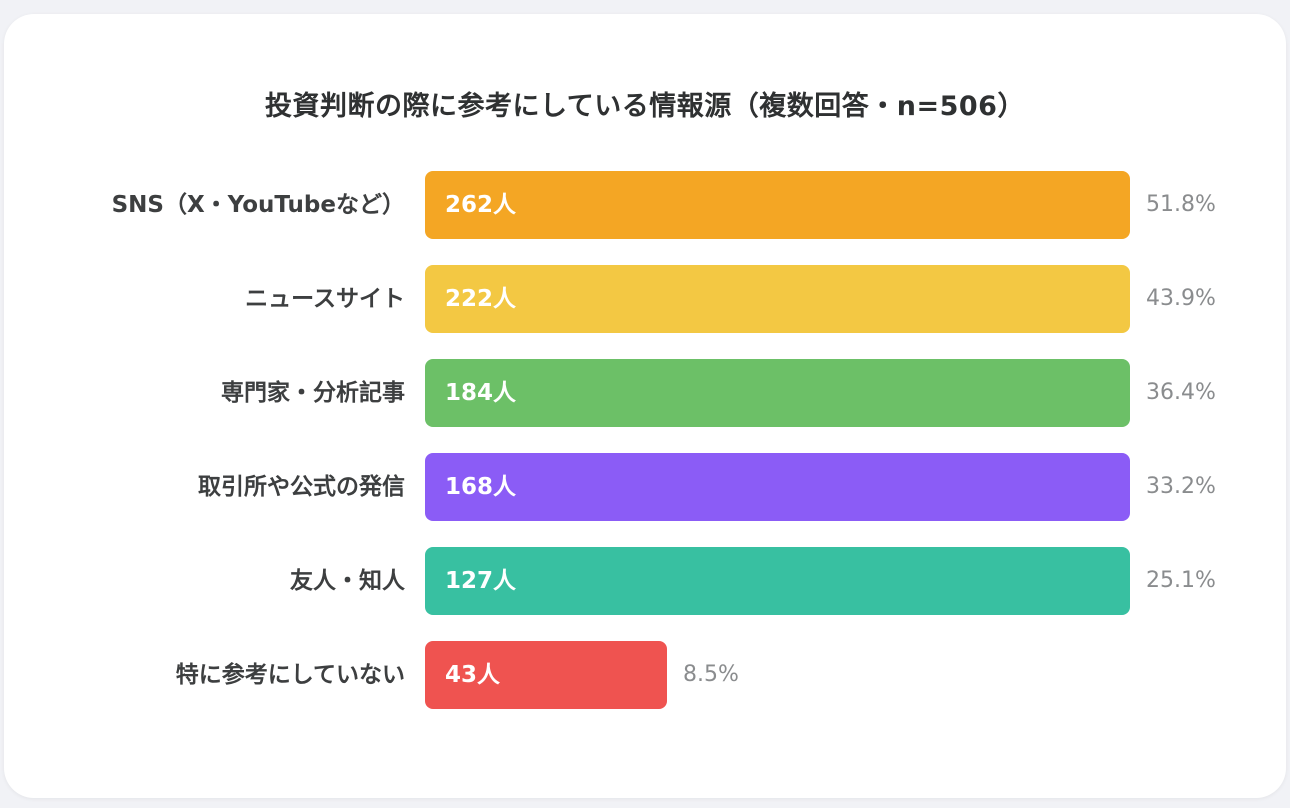 The height and width of the screenshot is (808, 1290). I want to click on count-label: 222人, so click(481, 299).